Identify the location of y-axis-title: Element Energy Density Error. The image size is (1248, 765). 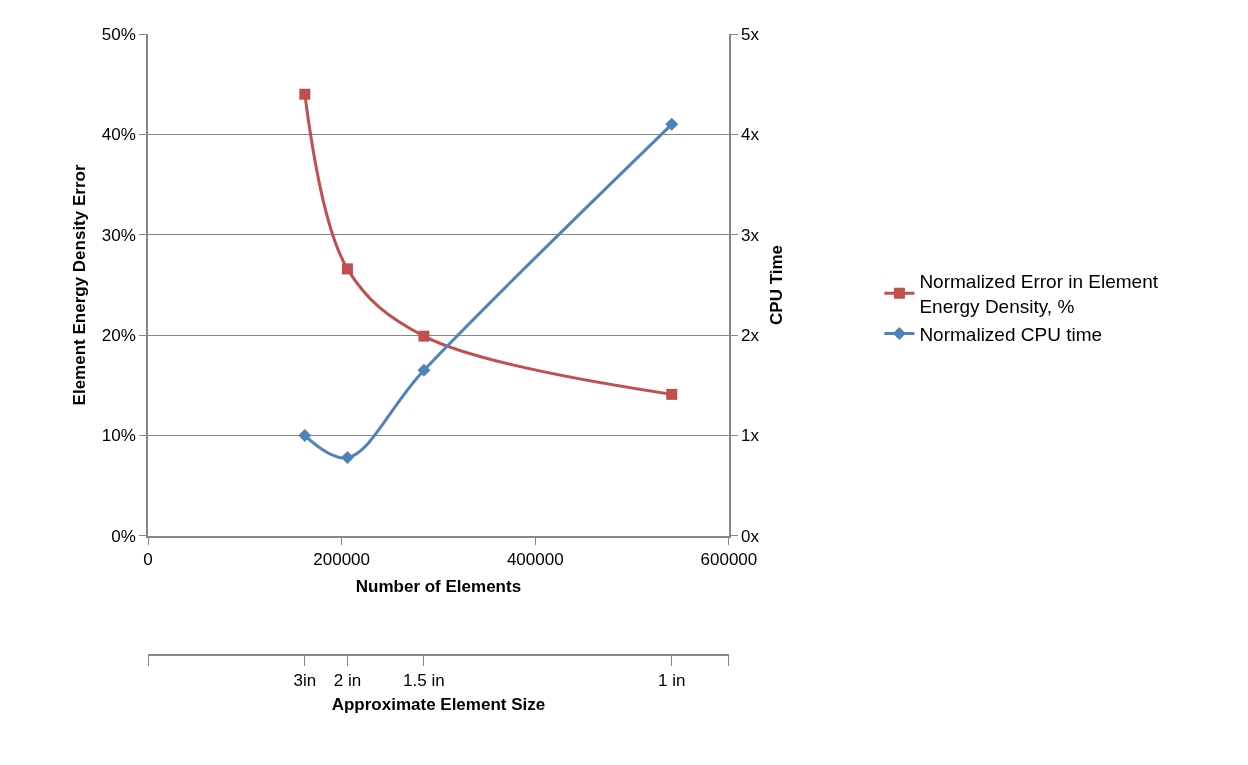
(79, 285).